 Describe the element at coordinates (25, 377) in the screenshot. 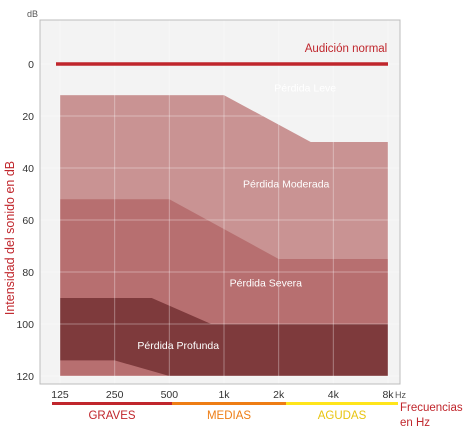

I see `y-tick-label: 120` at that location.